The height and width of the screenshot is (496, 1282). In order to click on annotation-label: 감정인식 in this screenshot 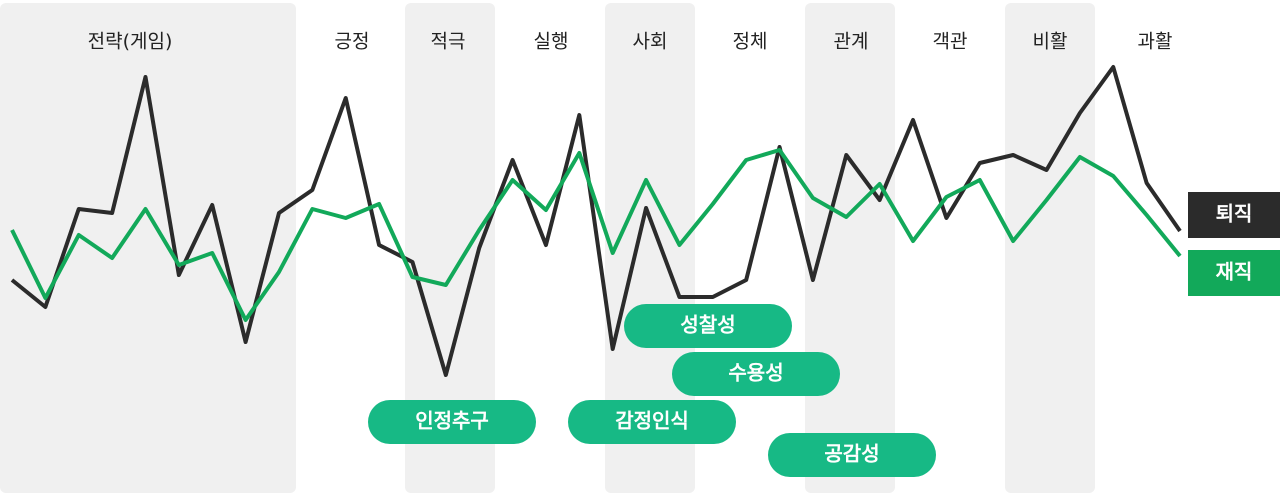, I will do `click(652, 421)`.